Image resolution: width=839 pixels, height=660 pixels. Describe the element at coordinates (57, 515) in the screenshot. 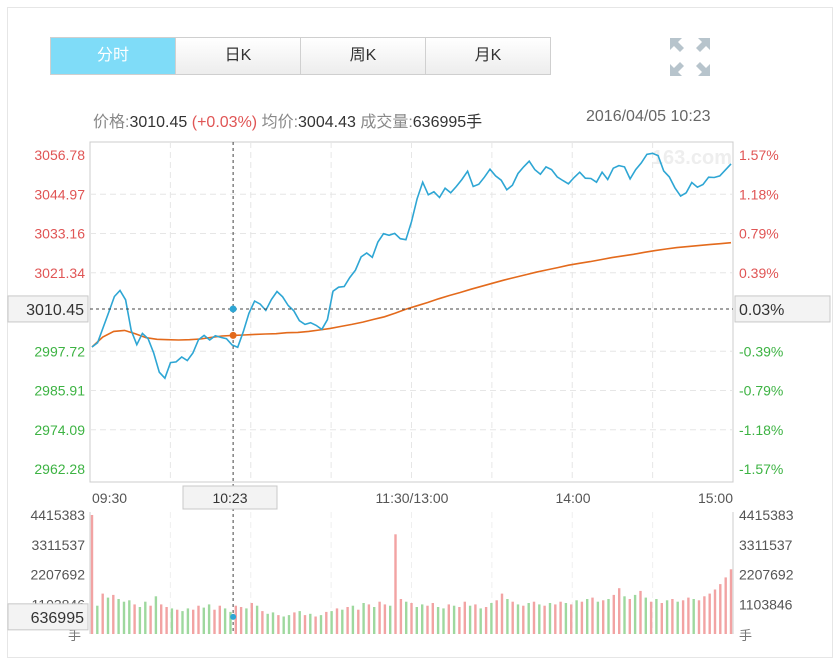

I see `volume-tick-label: 4415383` at that location.